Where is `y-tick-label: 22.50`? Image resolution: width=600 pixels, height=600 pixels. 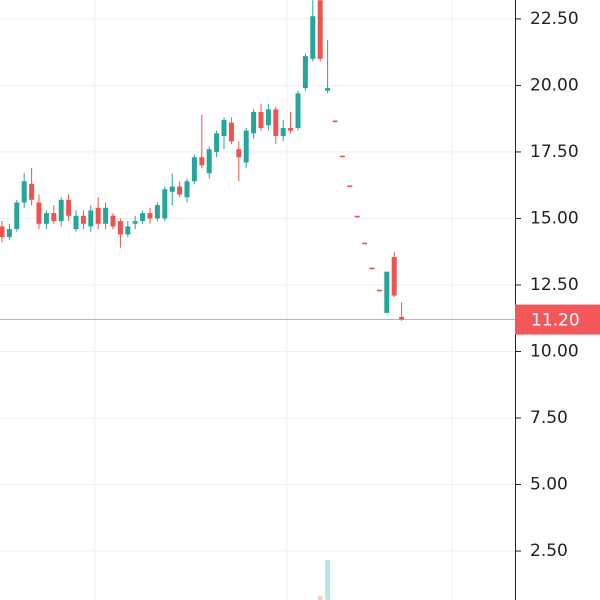 y-tick-label: 22.50 is located at coordinates (554, 19).